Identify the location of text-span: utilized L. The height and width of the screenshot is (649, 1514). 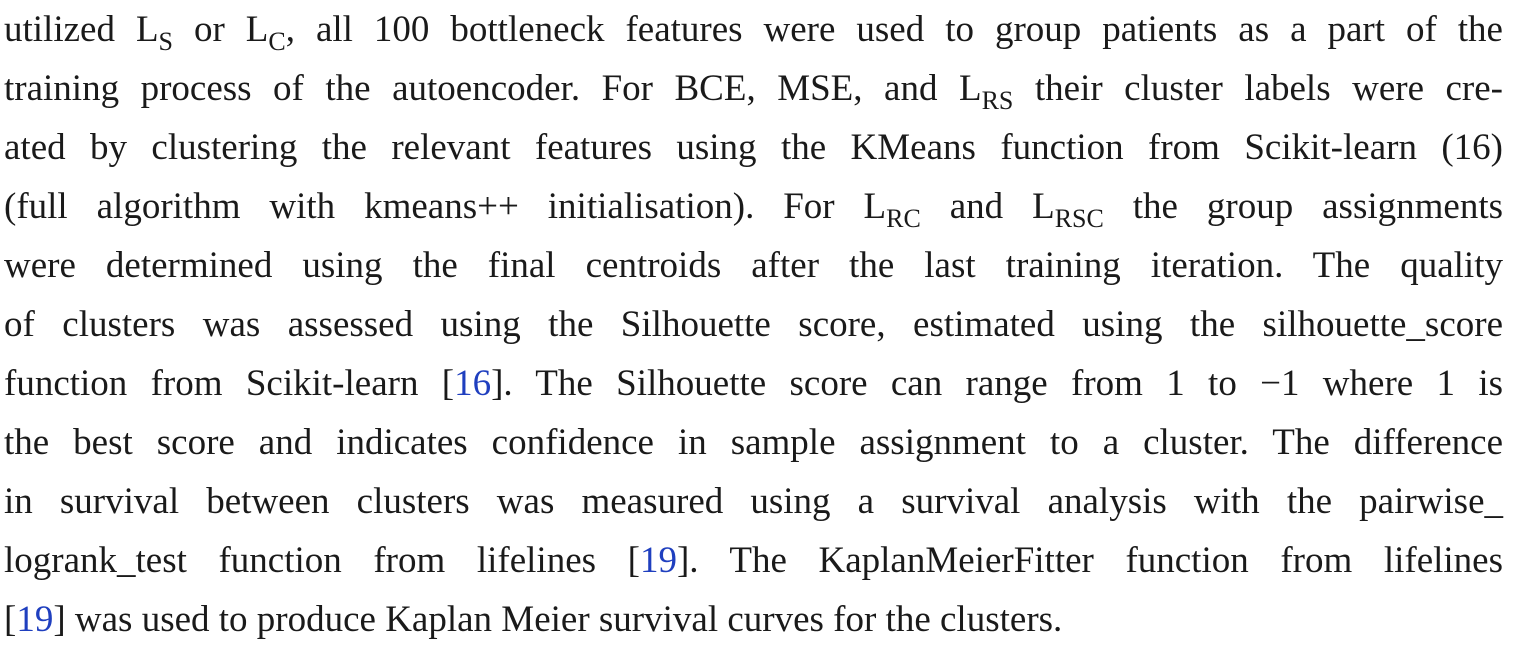
(81, 29).